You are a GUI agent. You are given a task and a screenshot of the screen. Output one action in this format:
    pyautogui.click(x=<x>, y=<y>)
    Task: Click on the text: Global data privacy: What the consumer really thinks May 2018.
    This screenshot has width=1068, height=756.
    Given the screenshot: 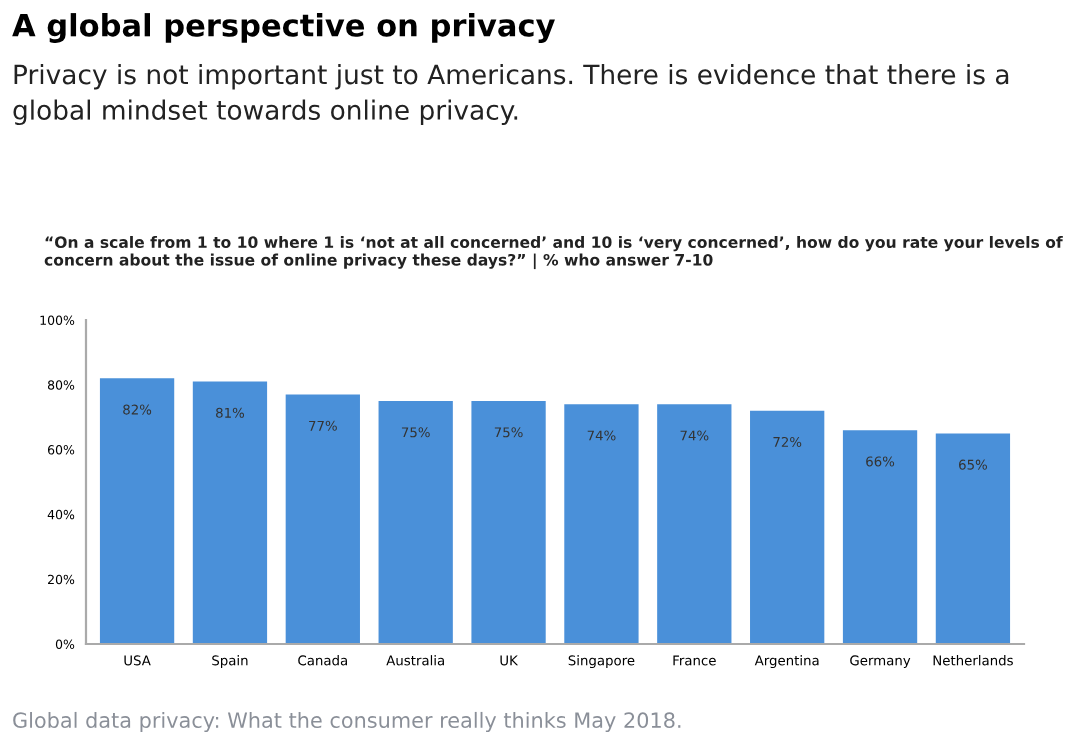 What is the action you would take?
    pyautogui.click(x=347, y=722)
    